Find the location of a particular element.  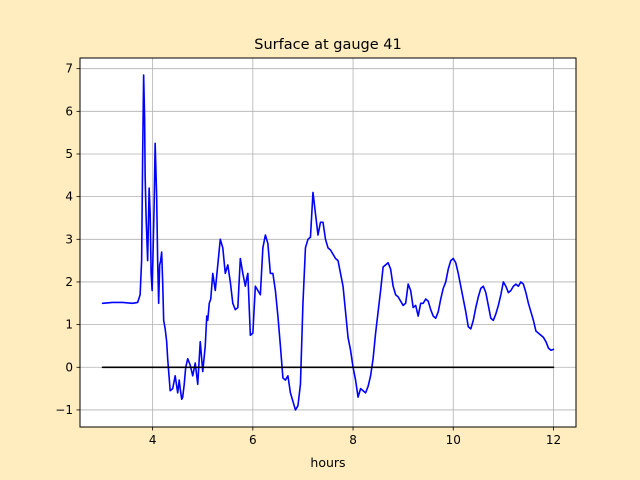

y-tick-label: 7 is located at coordinates (69, 69).